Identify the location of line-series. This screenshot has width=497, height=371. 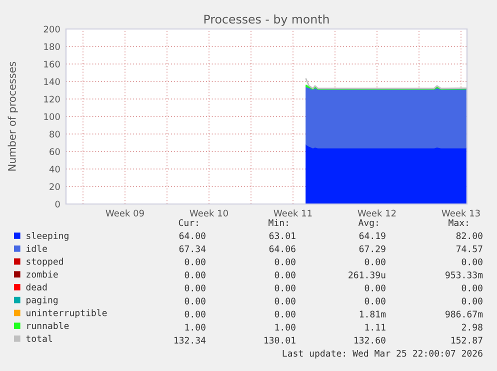
(386, 84).